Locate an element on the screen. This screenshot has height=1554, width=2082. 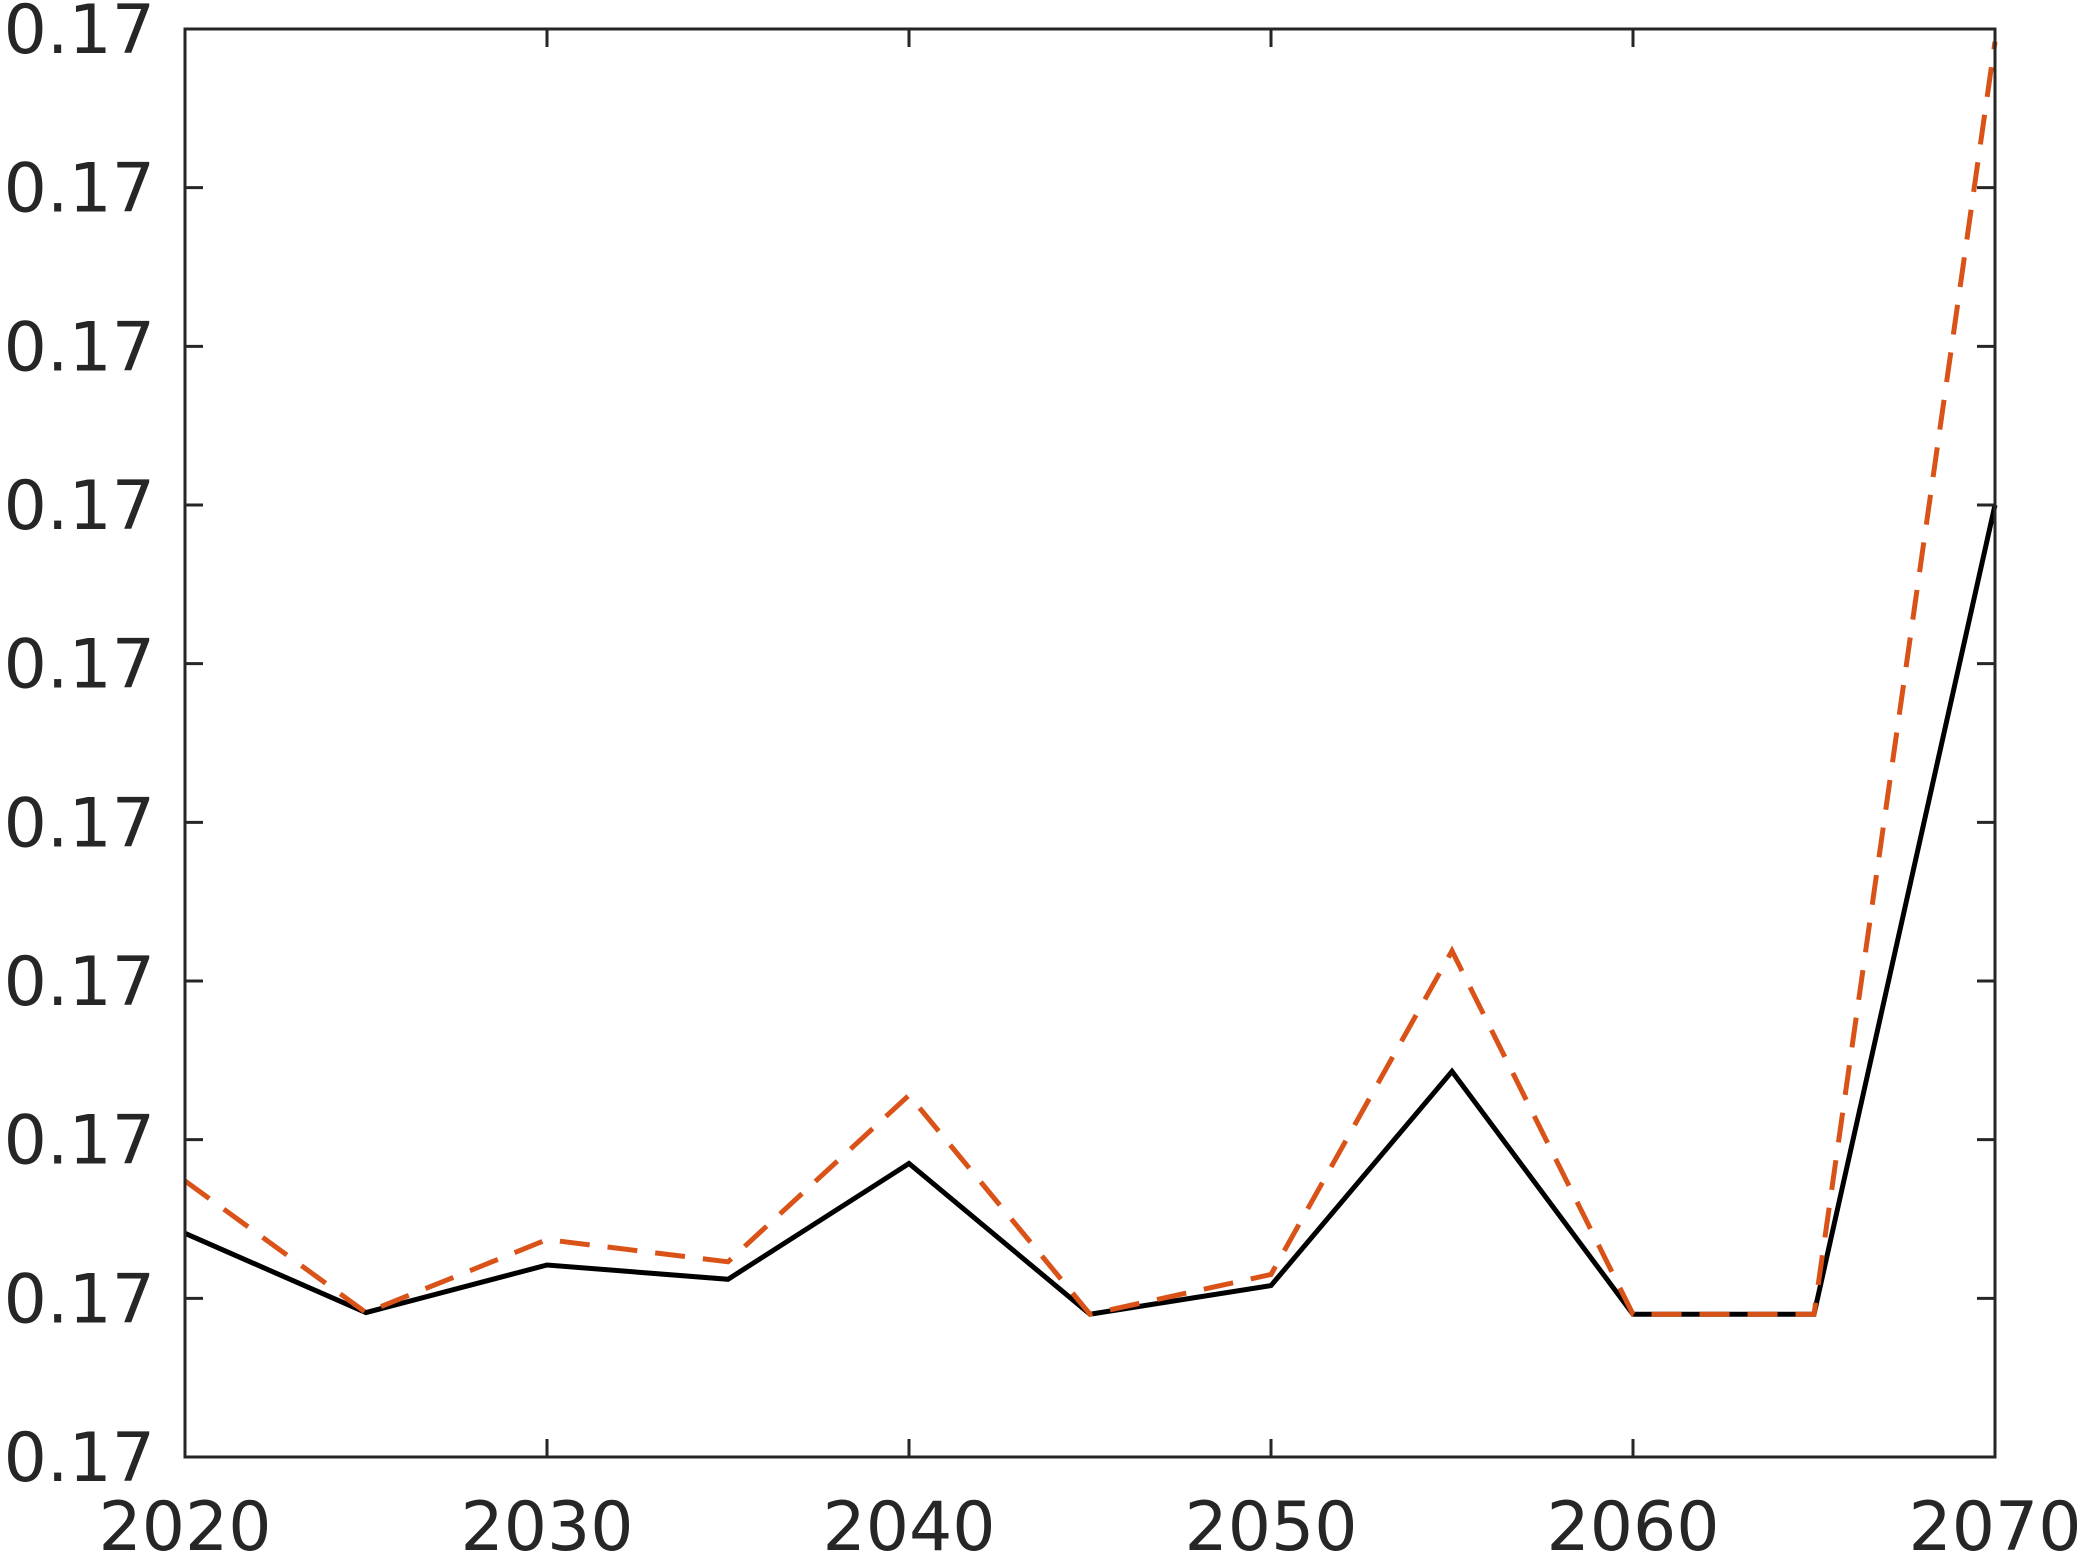
x-tick-label: 2020 is located at coordinates (184, 1521).